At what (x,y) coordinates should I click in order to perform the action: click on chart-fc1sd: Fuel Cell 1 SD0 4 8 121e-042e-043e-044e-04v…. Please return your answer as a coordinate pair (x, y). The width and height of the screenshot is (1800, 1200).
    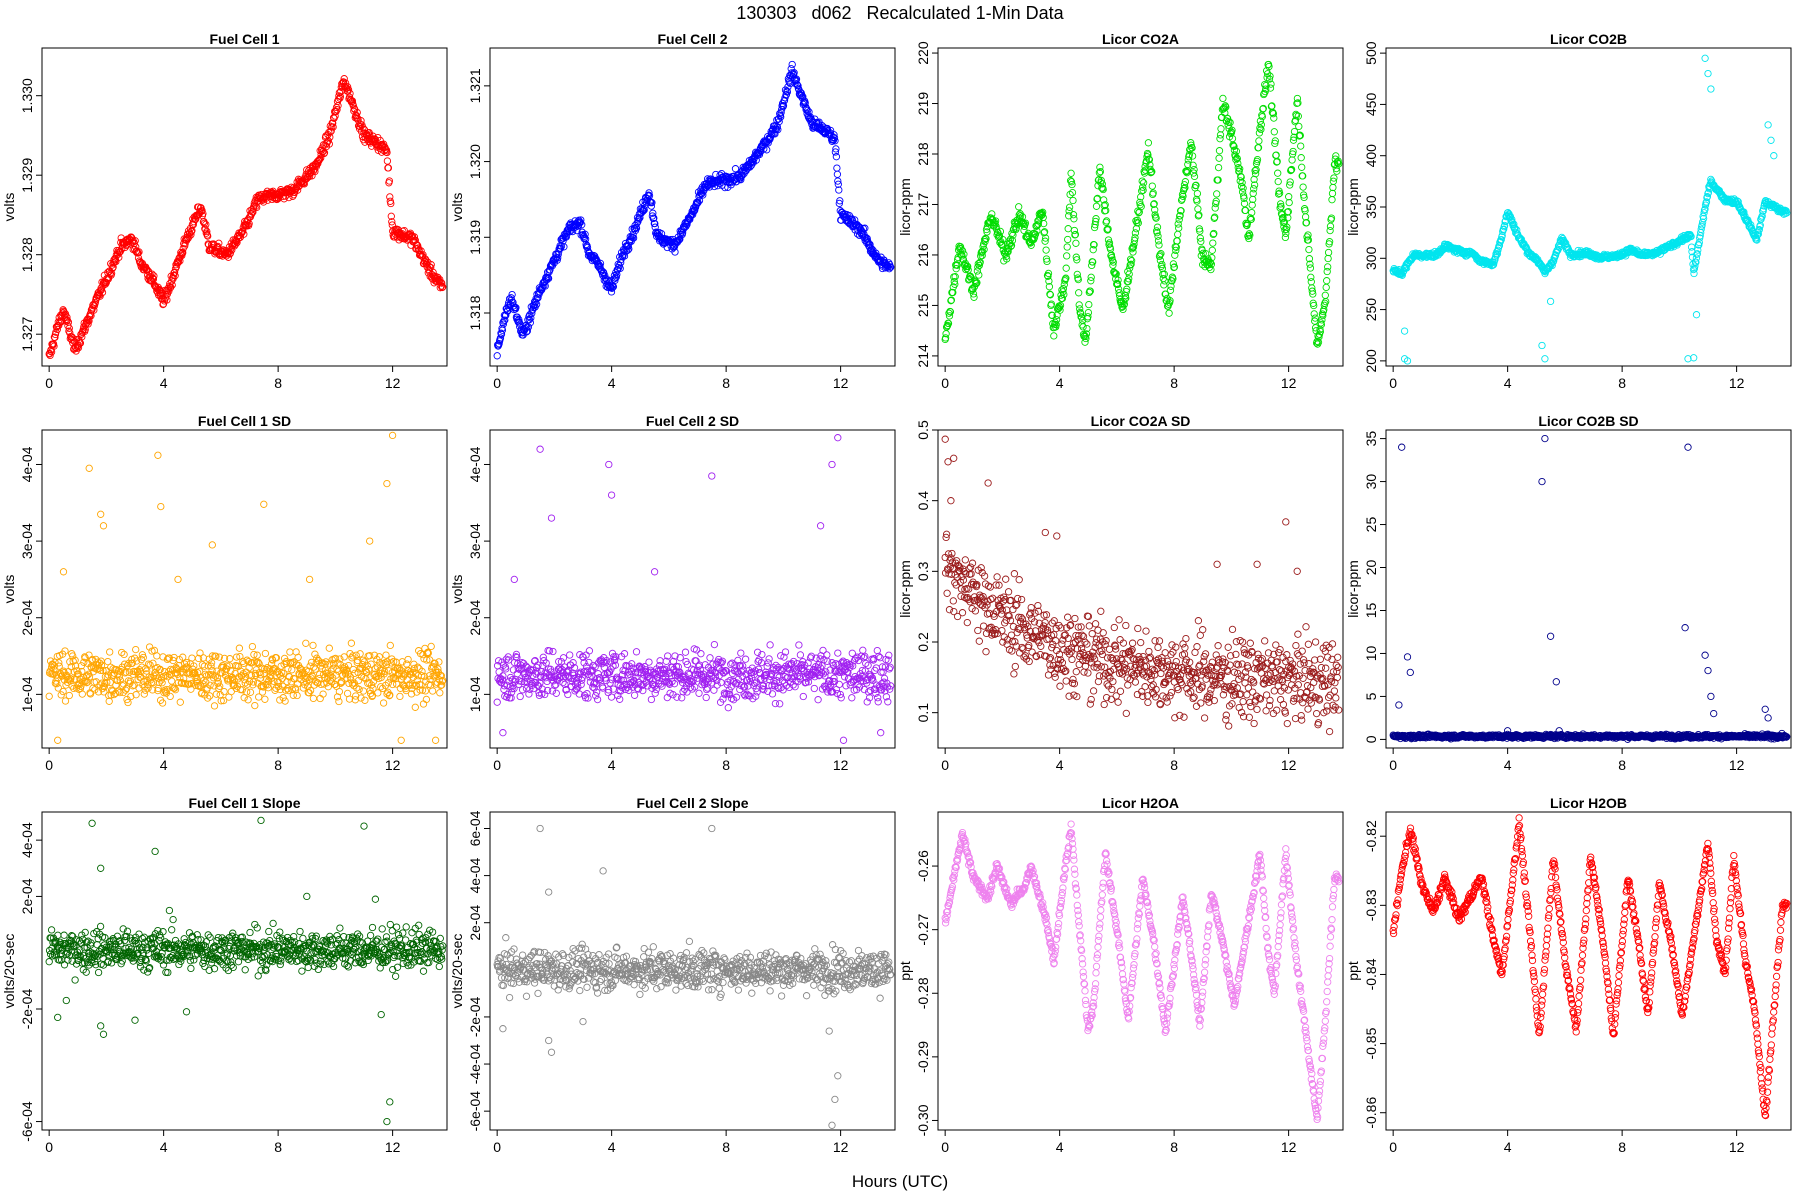
    Looking at the image, I should click on (224, 593).